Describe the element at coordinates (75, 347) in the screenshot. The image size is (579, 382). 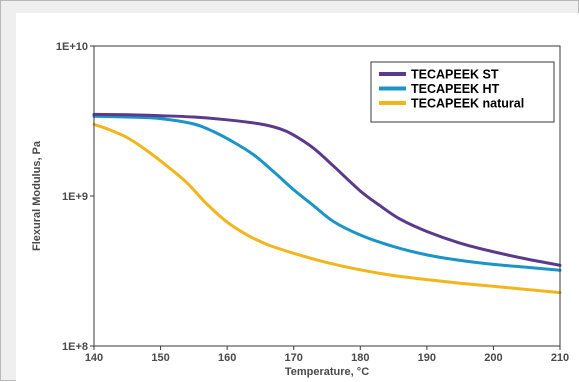
I see `y-tick-label: 1E+8` at that location.